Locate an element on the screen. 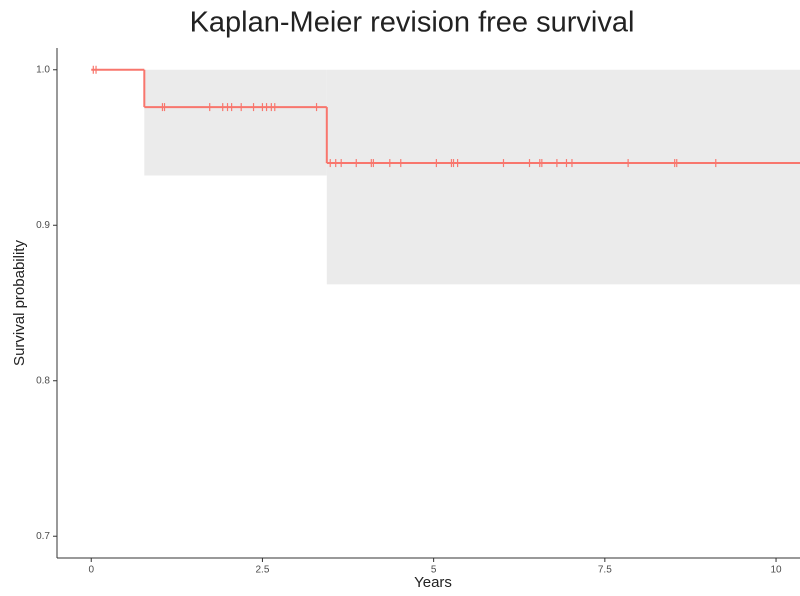 The width and height of the screenshot is (800, 596). x-tick-label: 0 is located at coordinates (91, 570).